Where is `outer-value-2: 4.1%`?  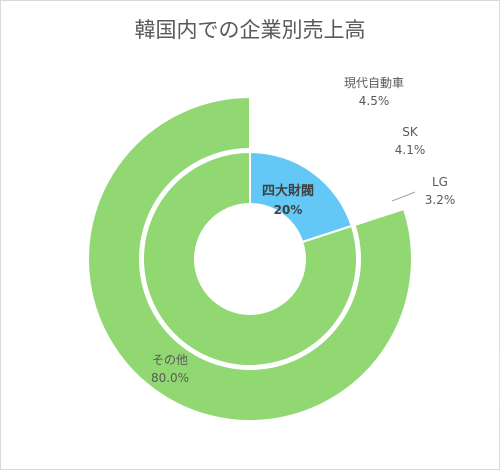 outer-value-2: 4.1% is located at coordinates (410, 150).